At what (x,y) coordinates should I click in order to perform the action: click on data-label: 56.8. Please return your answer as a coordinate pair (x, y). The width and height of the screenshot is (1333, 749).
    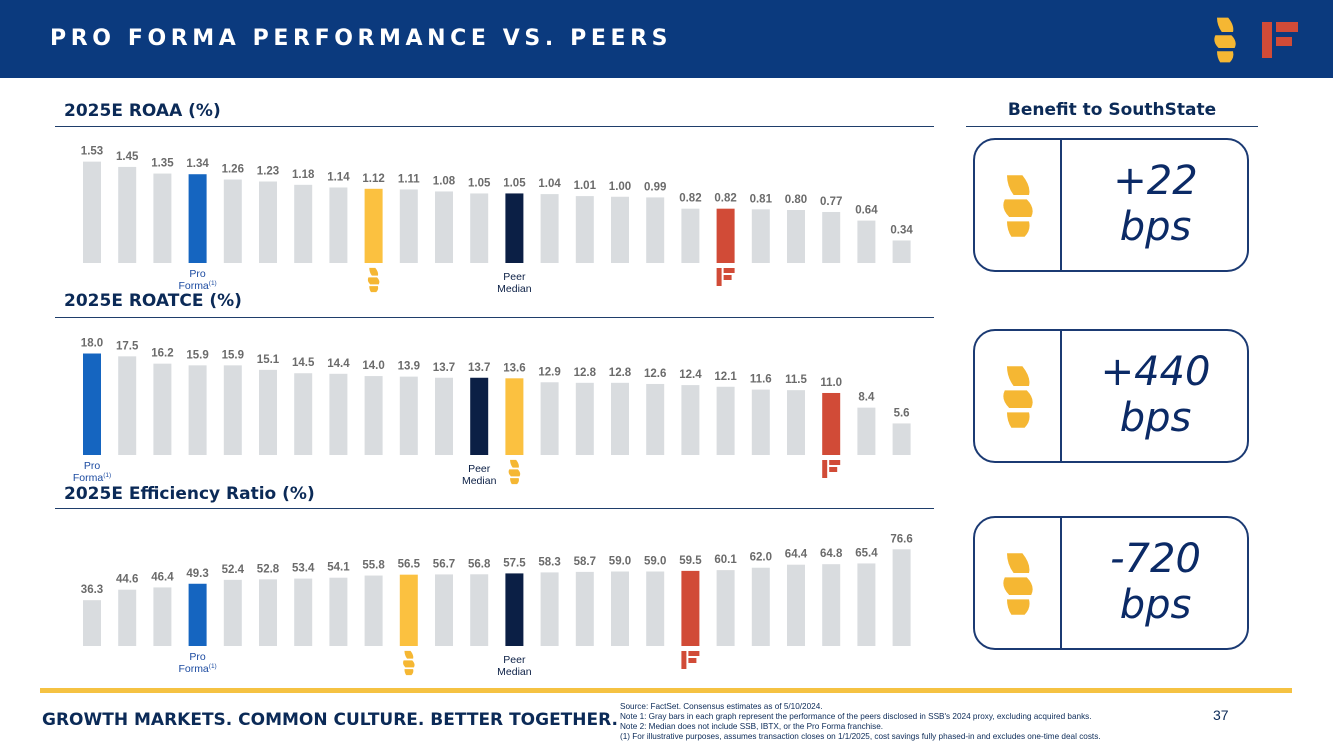
    Looking at the image, I should click on (479, 564).